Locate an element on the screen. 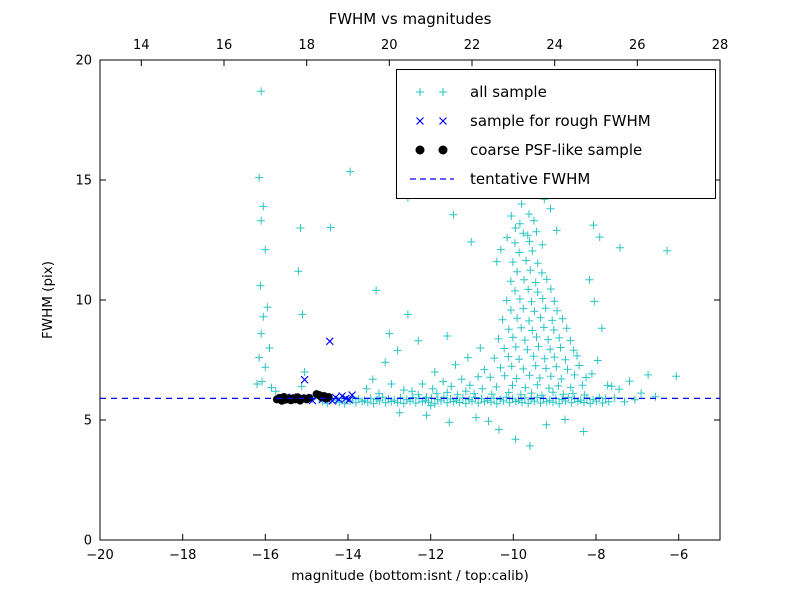 The height and width of the screenshot is (600, 800). x-tick-label: −12 is located at coordinates (430, 555).